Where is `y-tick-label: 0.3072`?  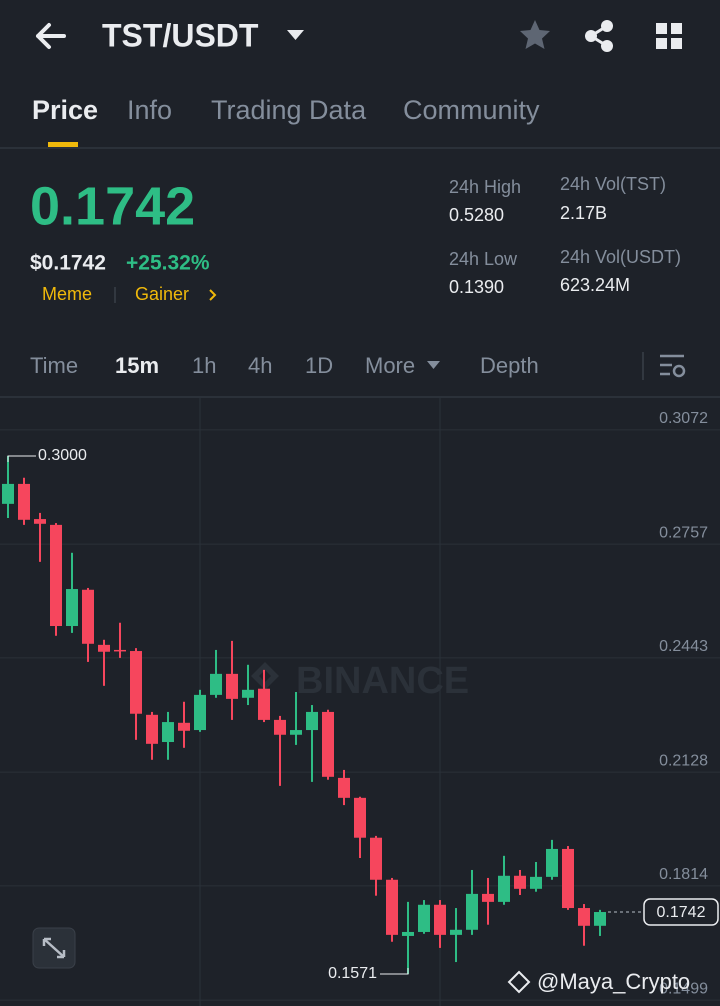
y-tick-label: 0.3072 is located at coordinates (683, 418).